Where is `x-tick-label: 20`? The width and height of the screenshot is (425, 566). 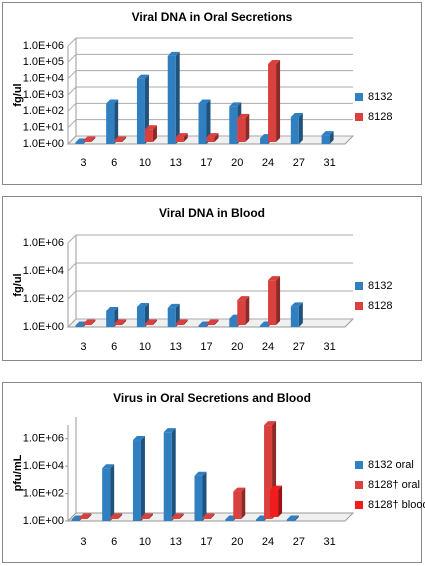 x-tick-label: 20 is located at coordinates (237, 163).